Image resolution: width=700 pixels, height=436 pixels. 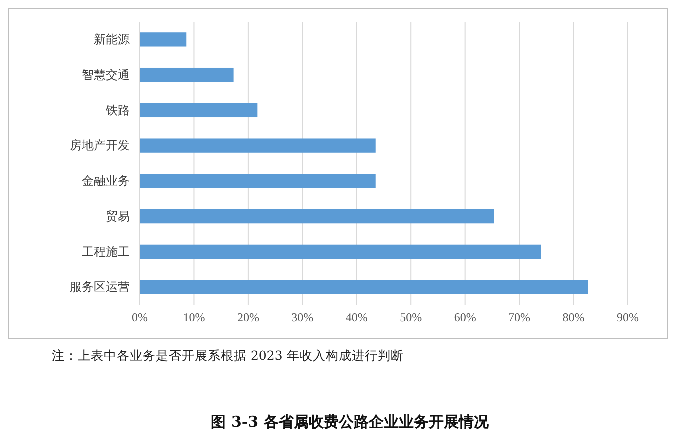 What do you see at coordinates (519, 317) in the screenshot?
I see `x-tick-label: 70%` at bounding box center [519, 317].